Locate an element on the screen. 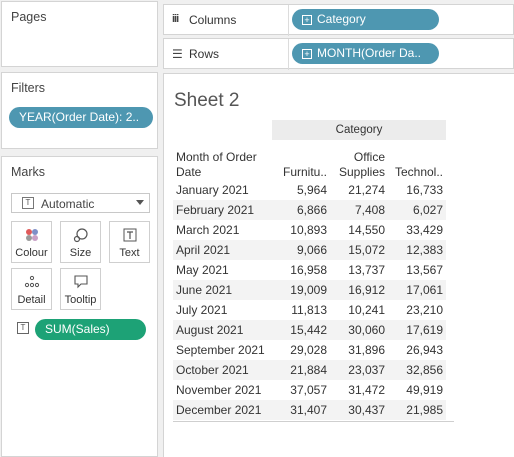 The height and width of the screenshot is (457, 514). row-label-month: September 2021 is located at coordinates (220, 350).